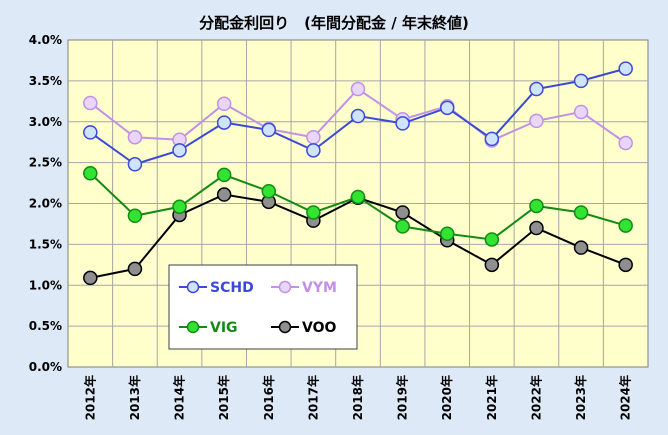  I want to click on legend-item-vig: VIG, so click(208, 328).